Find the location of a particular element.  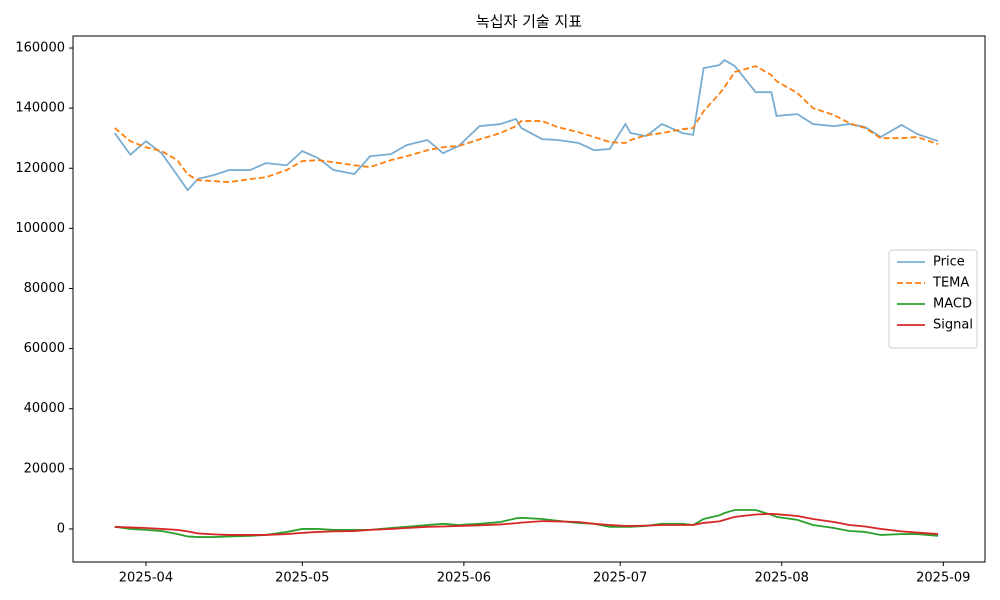

x-tick-label: 2025-05 is located at coordinates (302, 578).